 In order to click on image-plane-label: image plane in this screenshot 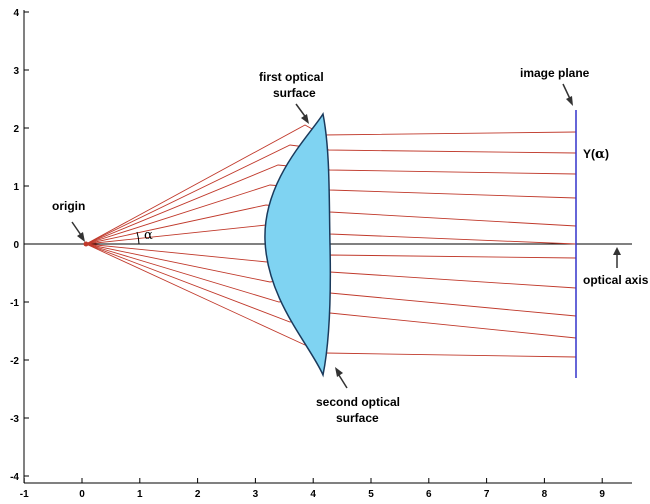, I will do `click(555, 73)`.